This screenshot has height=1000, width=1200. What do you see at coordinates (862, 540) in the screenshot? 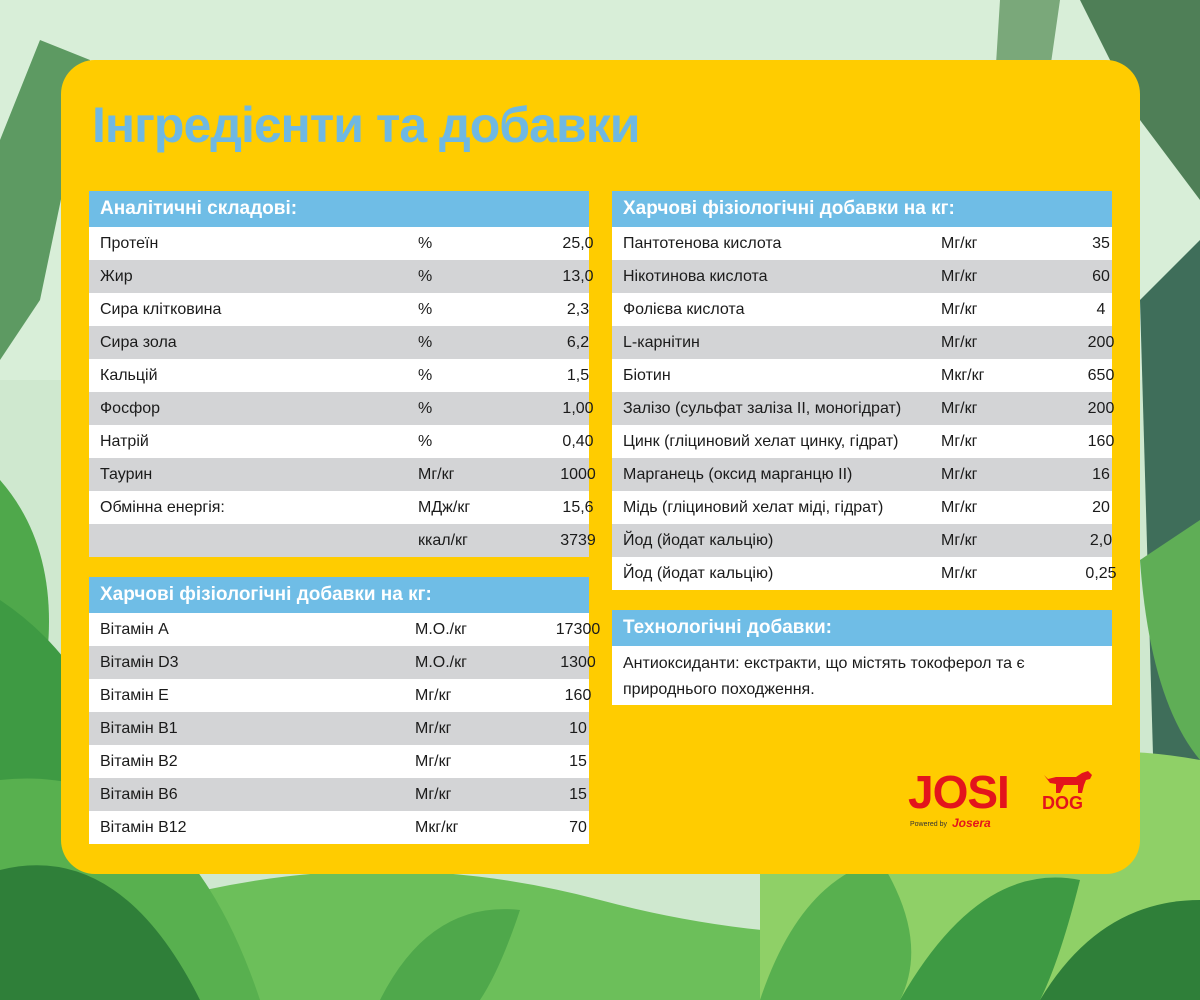
I see `table-row: Йод (йодат кальцію) Мг/кг 2,0` at bounding box center [862, 540].